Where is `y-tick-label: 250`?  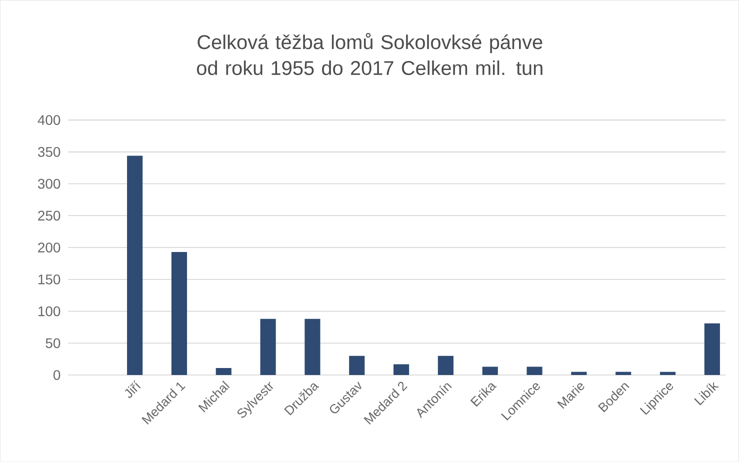 y-tick-label: 250 is located at coordinates (49, 215).